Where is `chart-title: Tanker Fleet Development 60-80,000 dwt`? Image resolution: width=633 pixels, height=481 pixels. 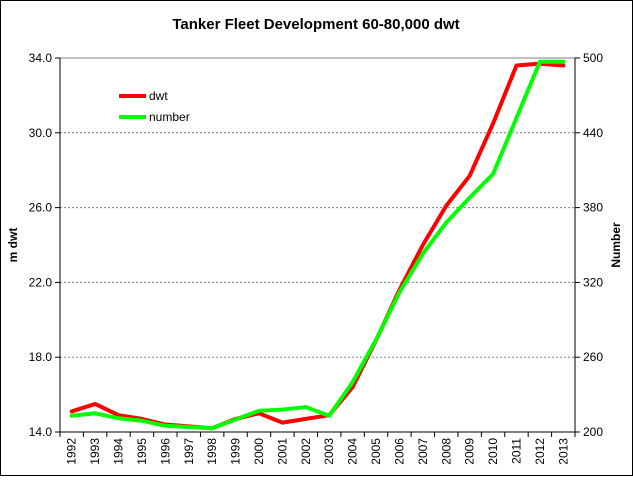 chart-title: Tanker Fleet Development 60-80,000 dwt is located at coordinates (315, 24).